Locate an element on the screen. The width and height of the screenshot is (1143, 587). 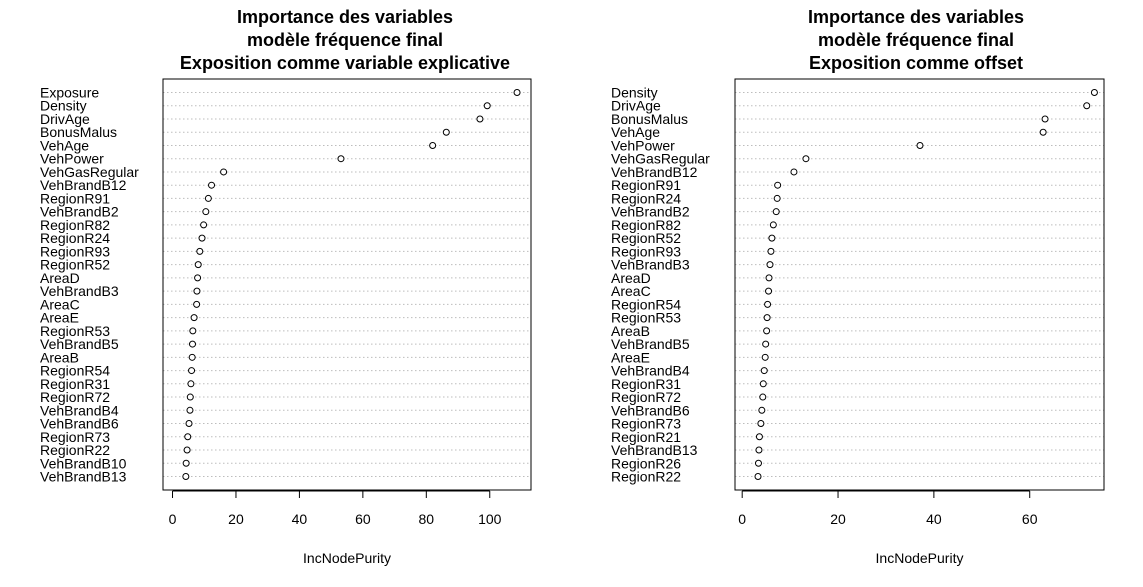
category-label: RegionR72 is located at coordinates (646, 397).